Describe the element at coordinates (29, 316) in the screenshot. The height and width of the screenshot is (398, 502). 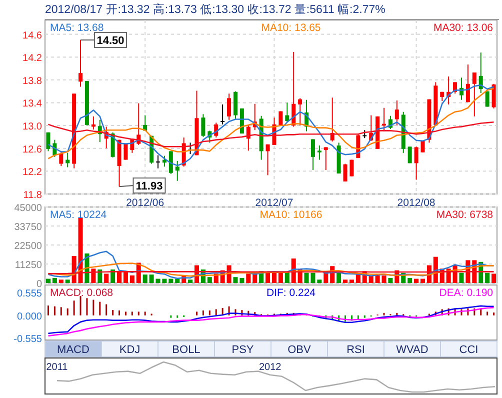
I see `y-tick-label: 0.000` at that location.